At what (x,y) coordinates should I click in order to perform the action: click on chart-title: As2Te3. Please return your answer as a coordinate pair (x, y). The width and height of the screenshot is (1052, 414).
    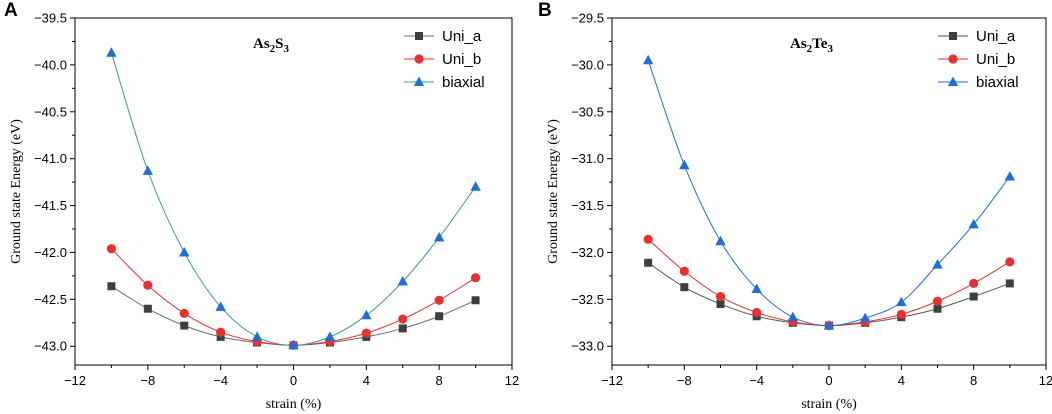
    Looking at the image, I should click on (811, 45).